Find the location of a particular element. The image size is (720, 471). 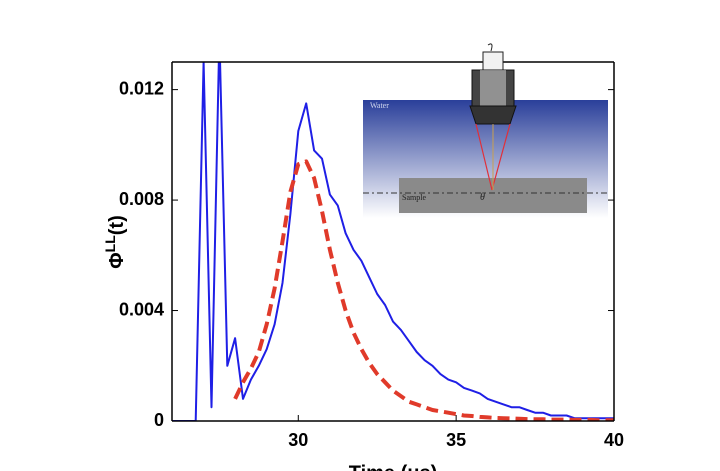

x-axis-label: Time (μs) is located at coordinates (393, 466).